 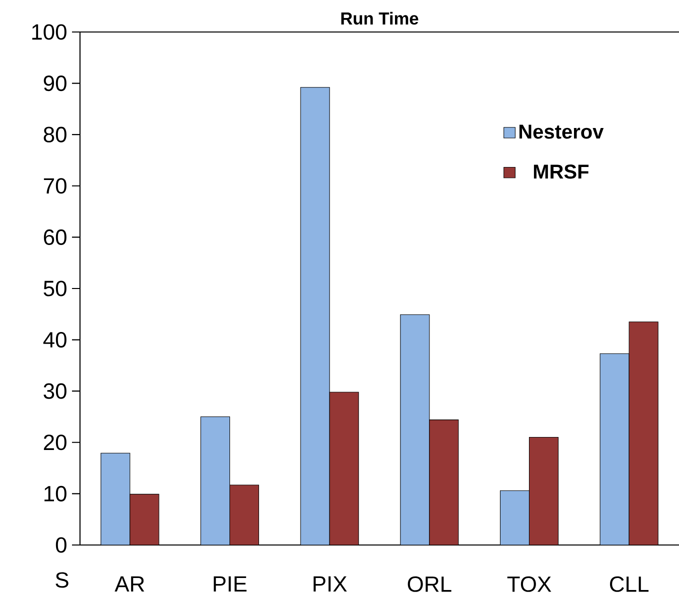 What do you see at coordinates (54, 340) in the screenshot?
I see `y-tick-label: 40` at bounding box center [54, 340].